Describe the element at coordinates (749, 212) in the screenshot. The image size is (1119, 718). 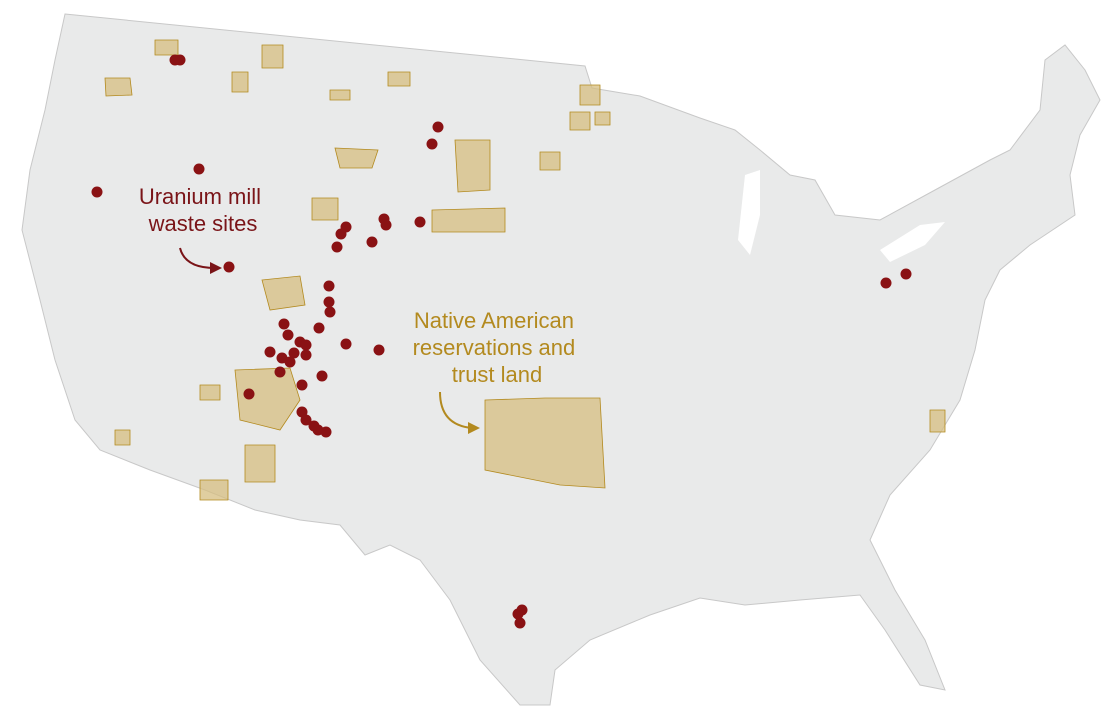
I see `lake-michigan` at that location.